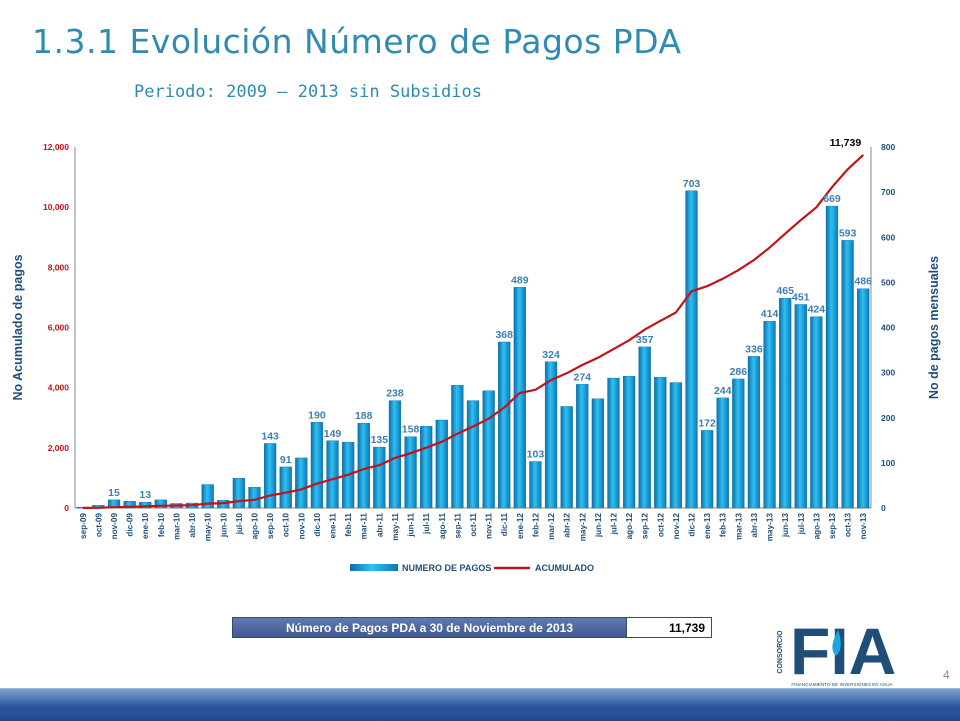  Describe the element at coordinates (535, 525) in the screenshot. I see `x-tick-label: feb-12` at that location.